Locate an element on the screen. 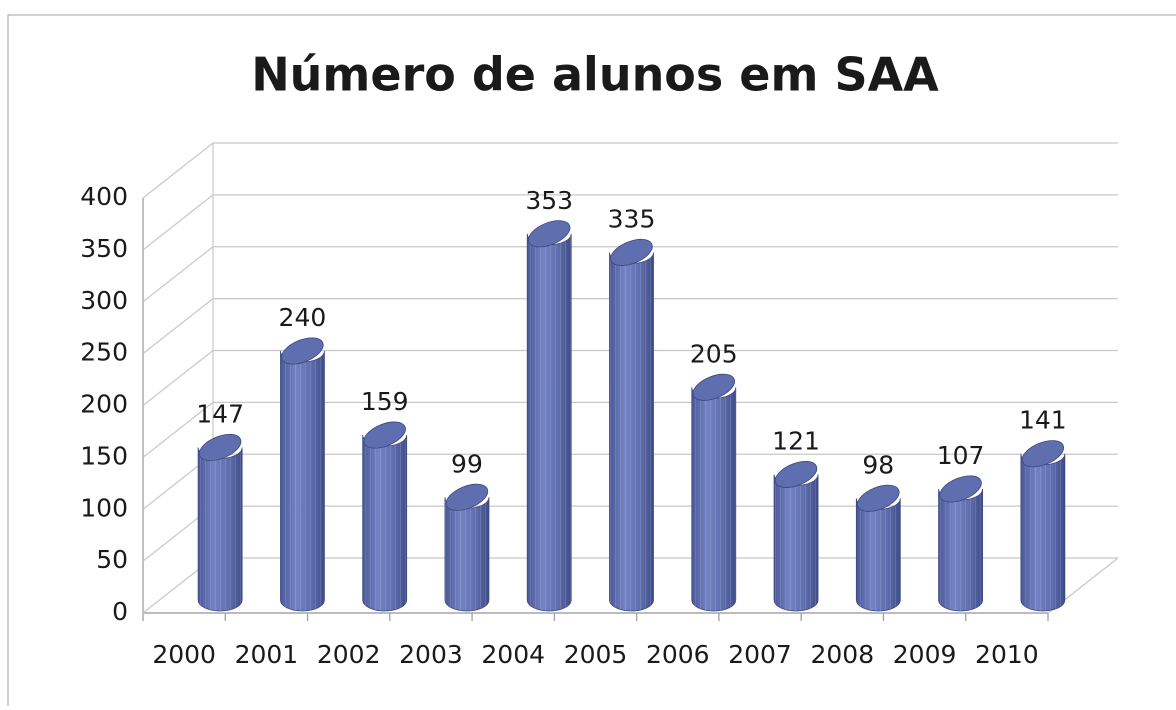 This screenshot has height=710, width=1176. x-tick-label: 2002 is located at coordinates (349, 654).